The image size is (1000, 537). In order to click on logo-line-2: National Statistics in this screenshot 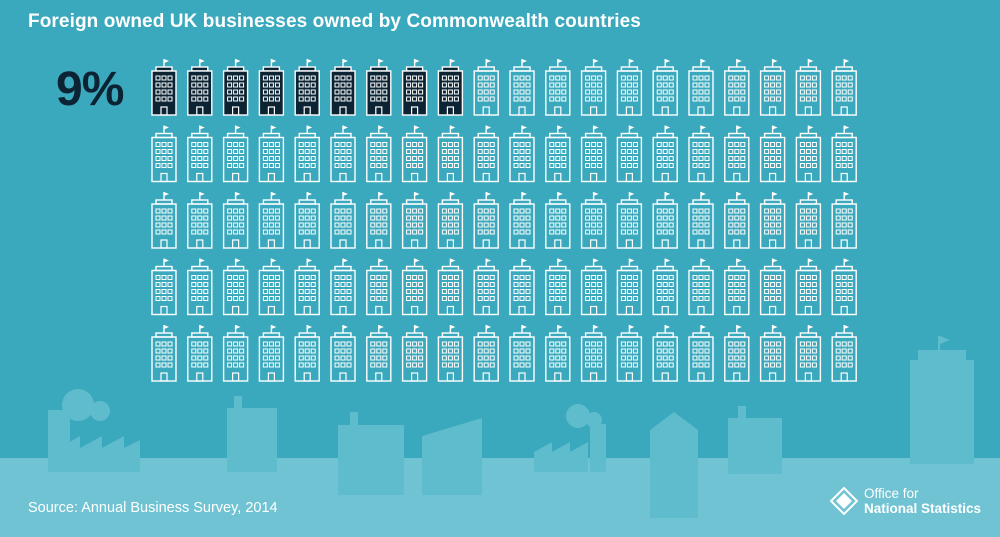, I will do `click(923, 508)`.